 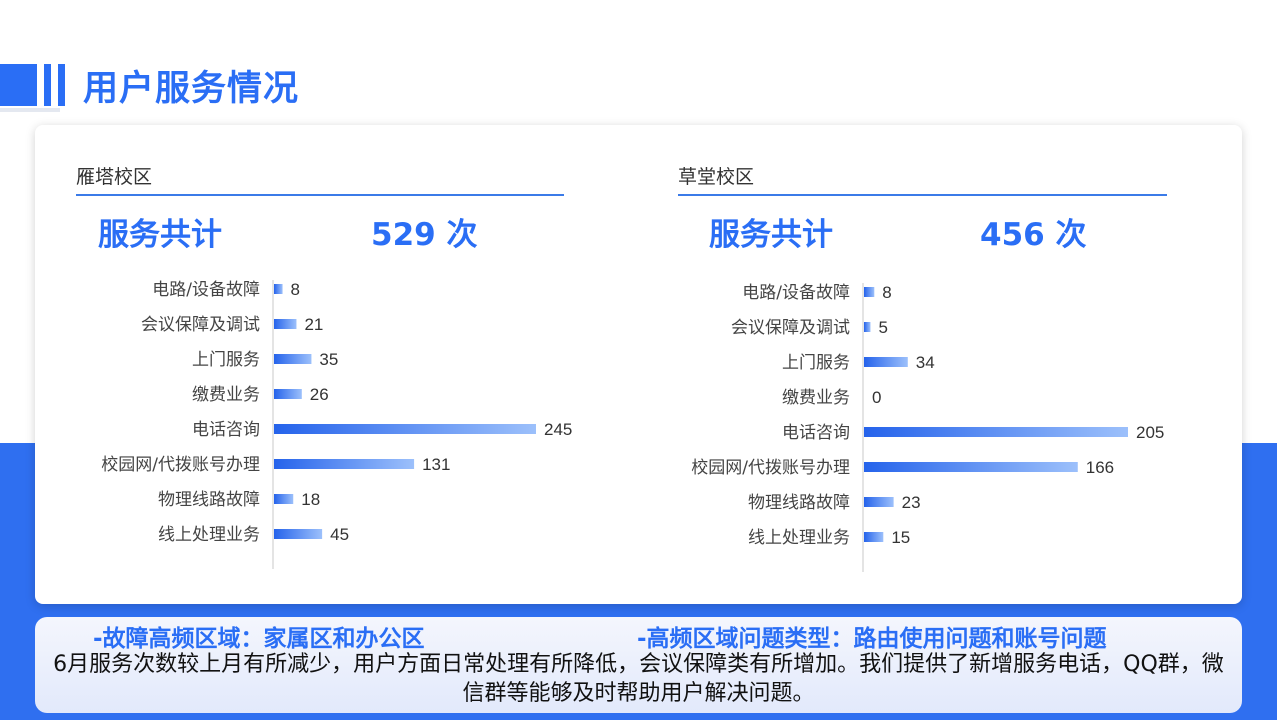 I want to click on data-label: 205, so click(x=1150, y=432).